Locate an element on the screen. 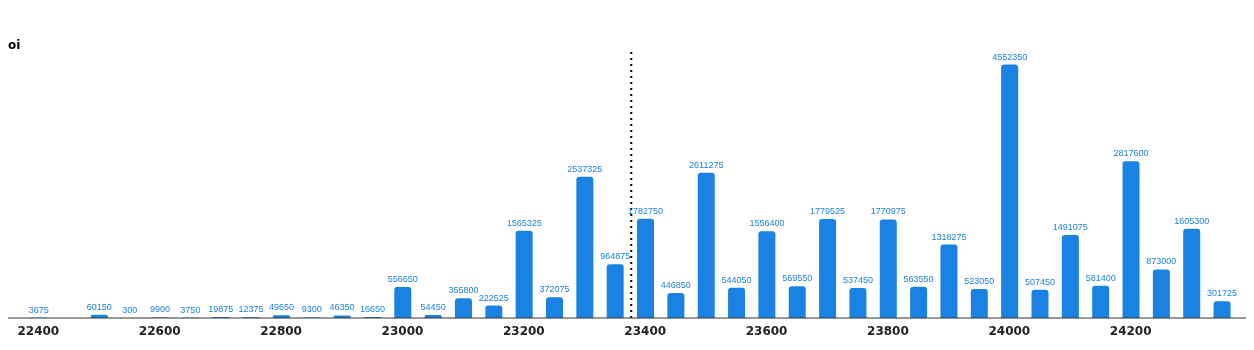  data-label: 3675 is located at coordinates (38, 309).